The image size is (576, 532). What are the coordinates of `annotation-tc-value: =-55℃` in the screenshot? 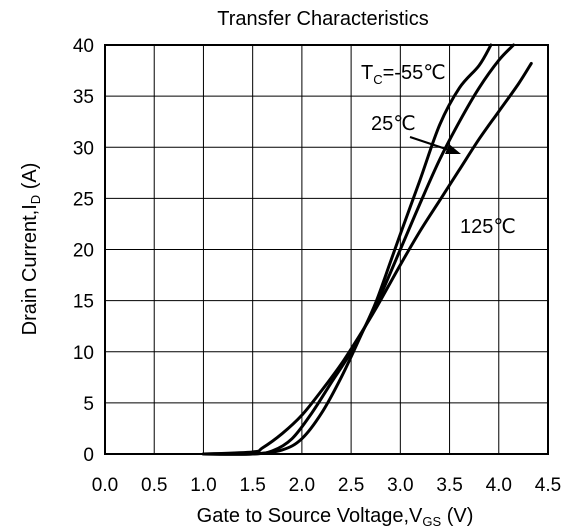 It's located at (414, 73).